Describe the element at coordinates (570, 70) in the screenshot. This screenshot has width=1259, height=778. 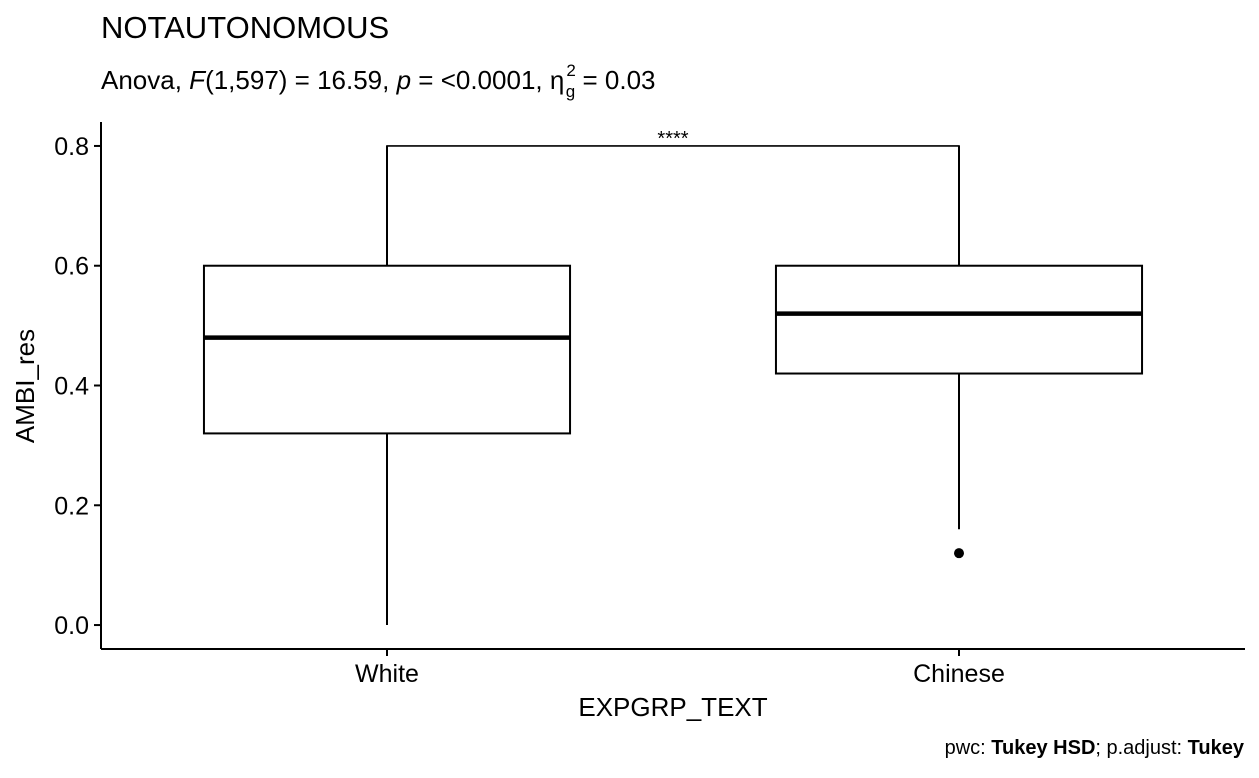
I see `subtitle-effect-sup: 2` at that location.